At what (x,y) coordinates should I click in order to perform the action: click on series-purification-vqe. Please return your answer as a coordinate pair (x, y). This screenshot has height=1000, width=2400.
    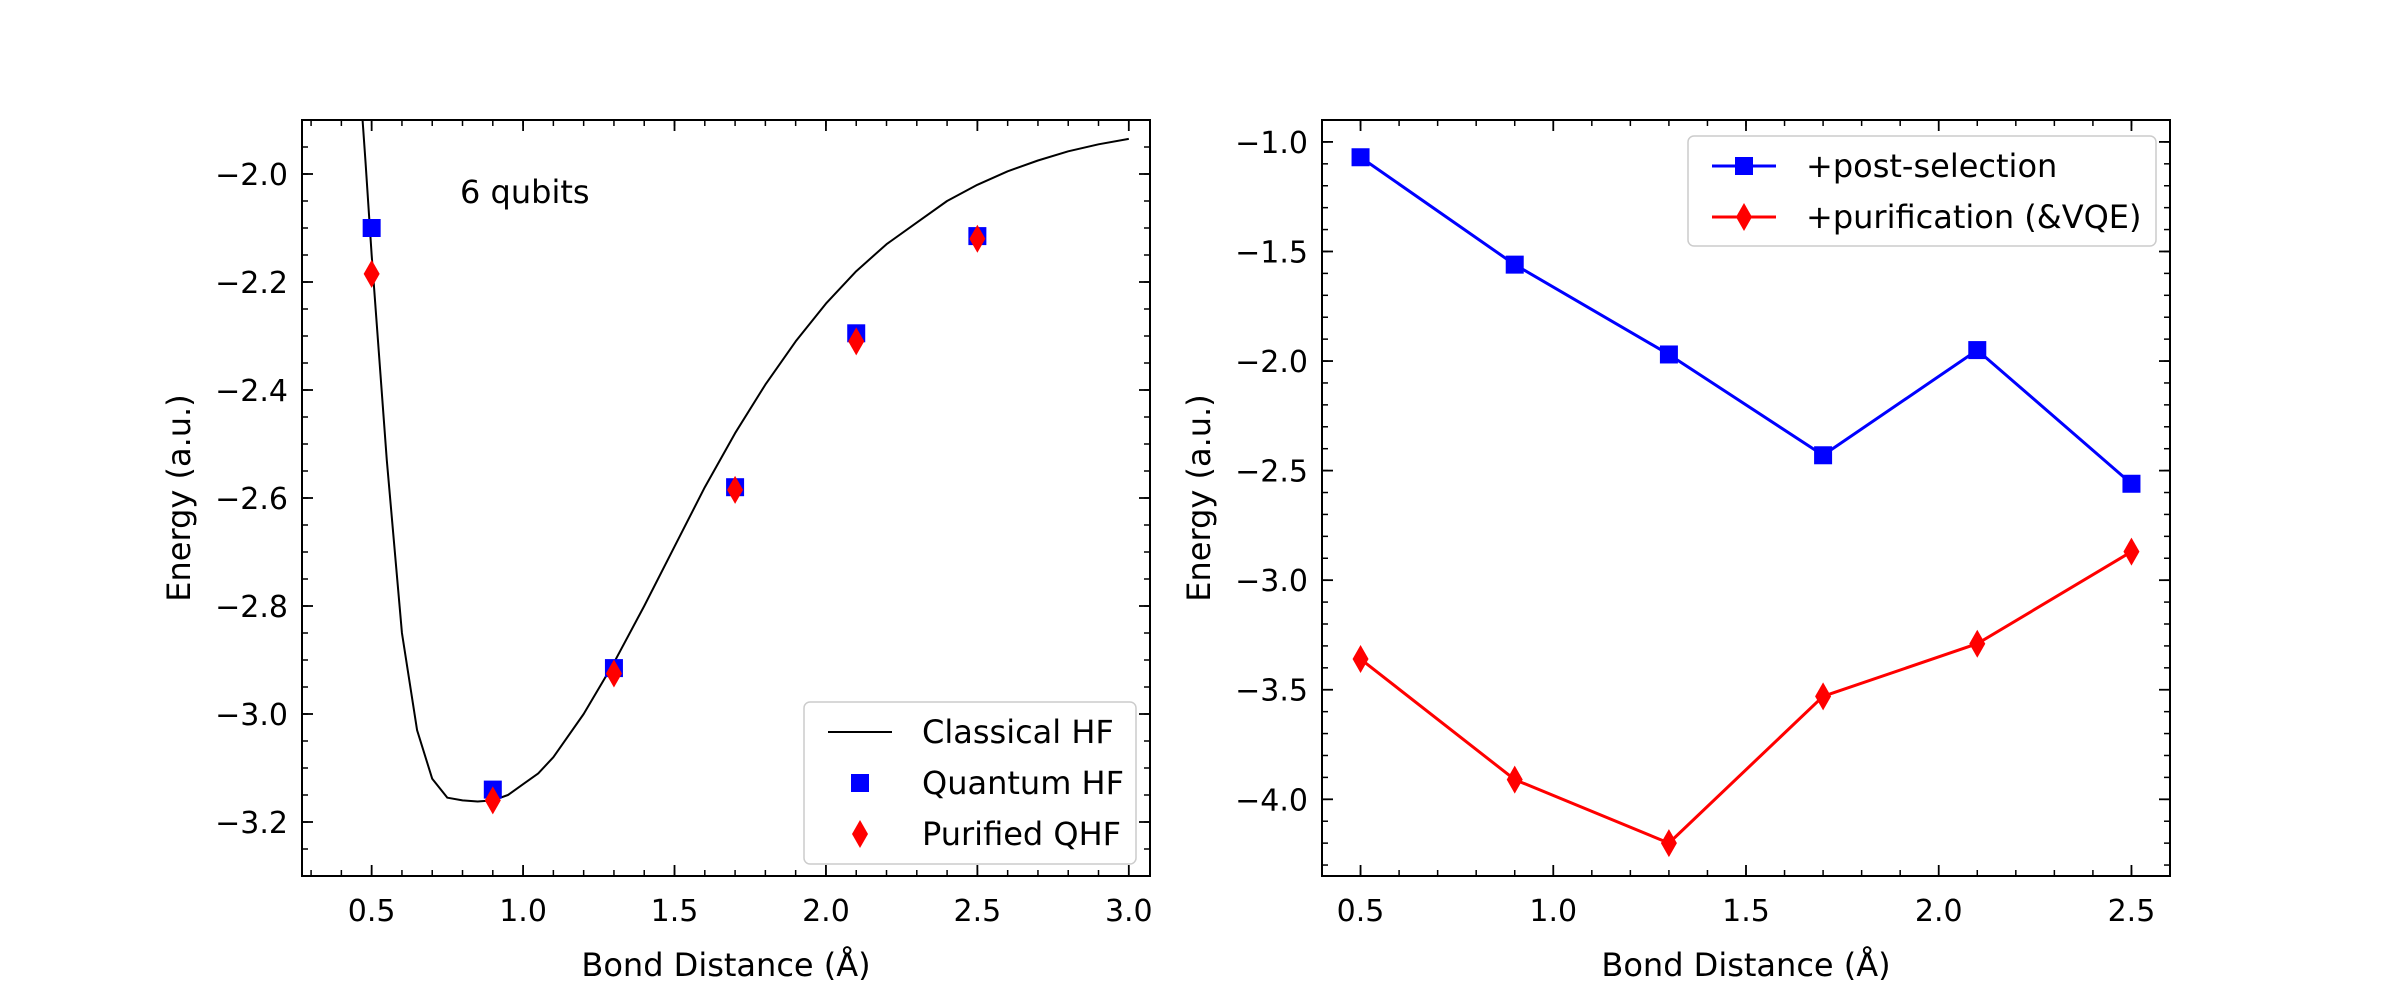
    Looking at the image, I should click on (1746, 697).